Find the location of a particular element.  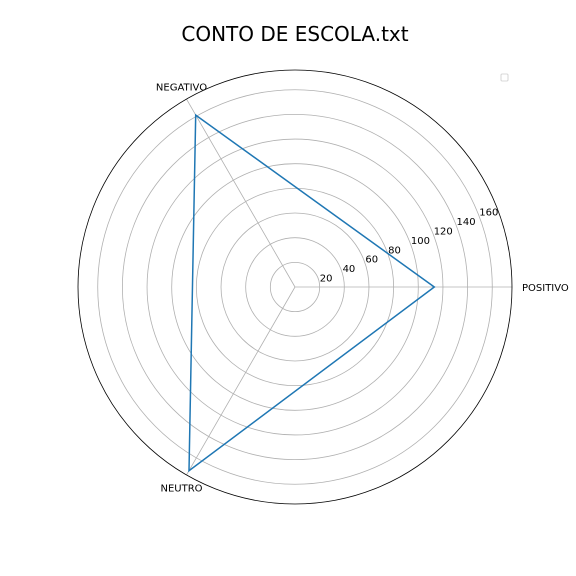

category-label-negativo: NEGATIVO is located at coordinates (181, 87).